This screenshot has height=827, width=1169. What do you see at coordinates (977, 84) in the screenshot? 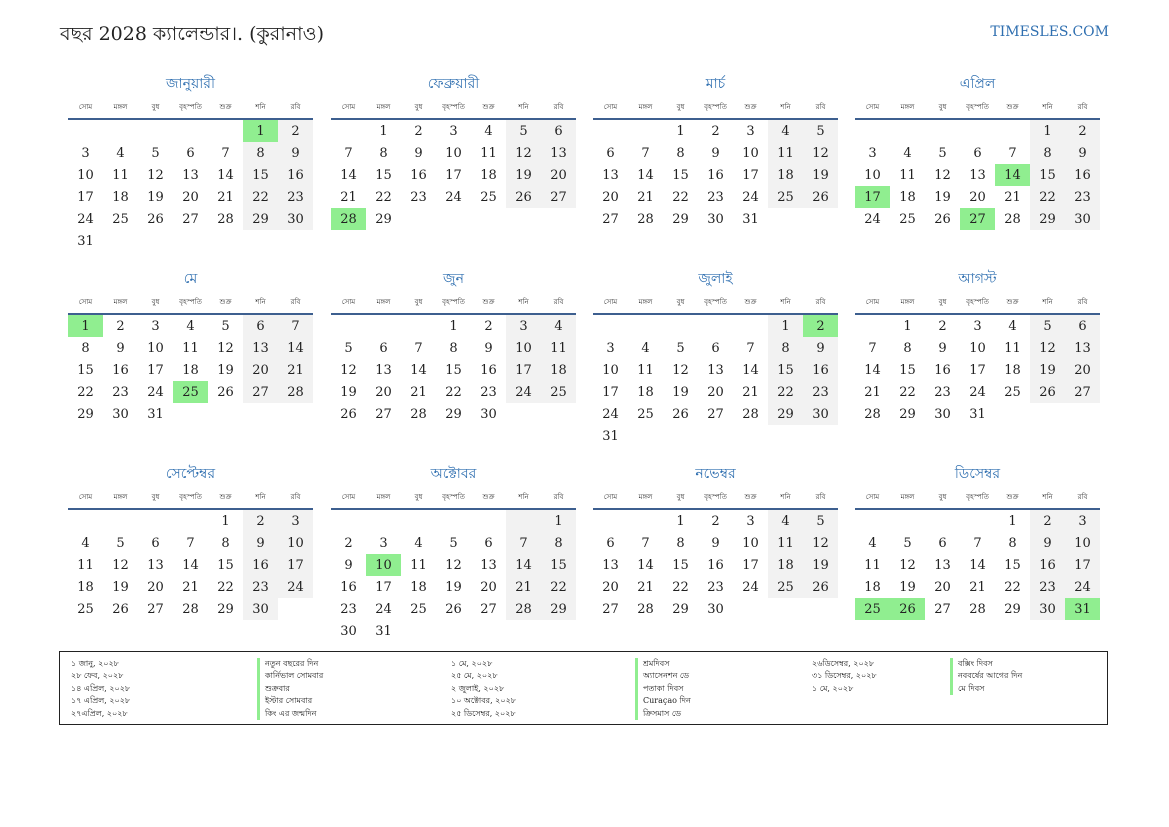
I see `month-name: এপ্রিল` at bounding box center [977, 84].